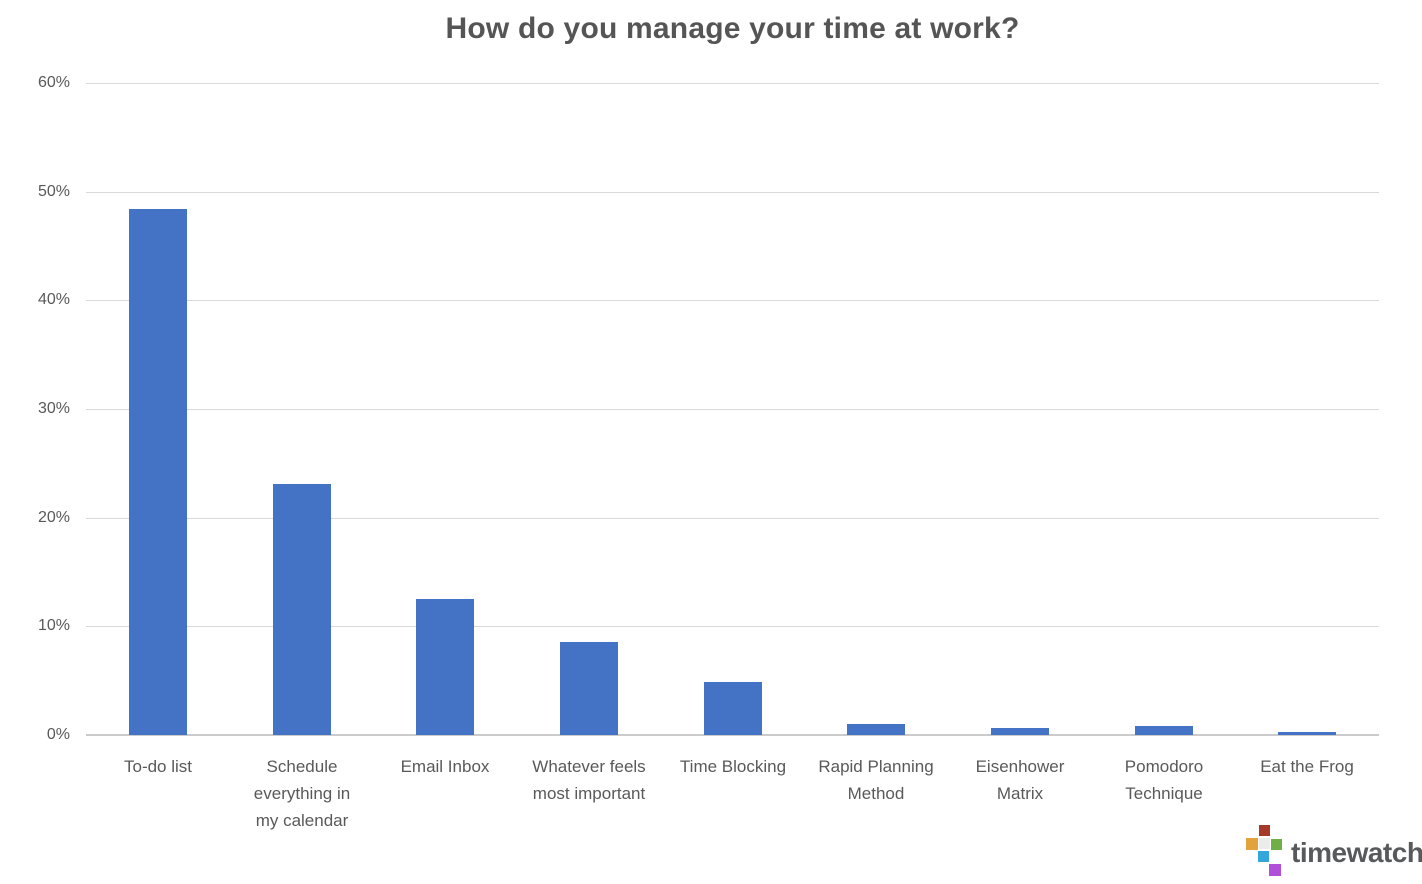 The image size is (1422, 884). What do you see at coordinates (53, 408) in the screenshot?
I see `y-axis-tick: 30%` at bounding box center [53, 408].